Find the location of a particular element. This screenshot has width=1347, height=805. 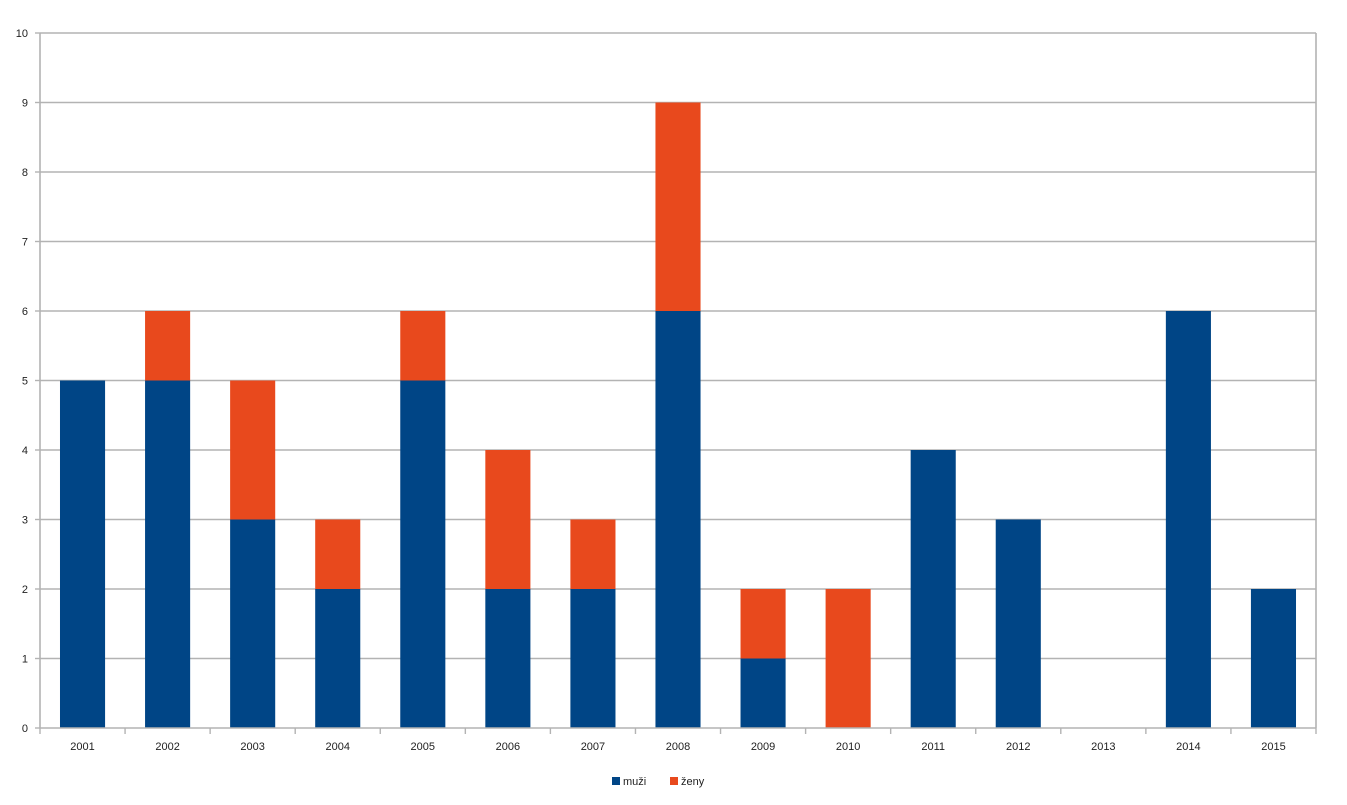

bar-muzi-2007 is located at coordinates (593, 658).